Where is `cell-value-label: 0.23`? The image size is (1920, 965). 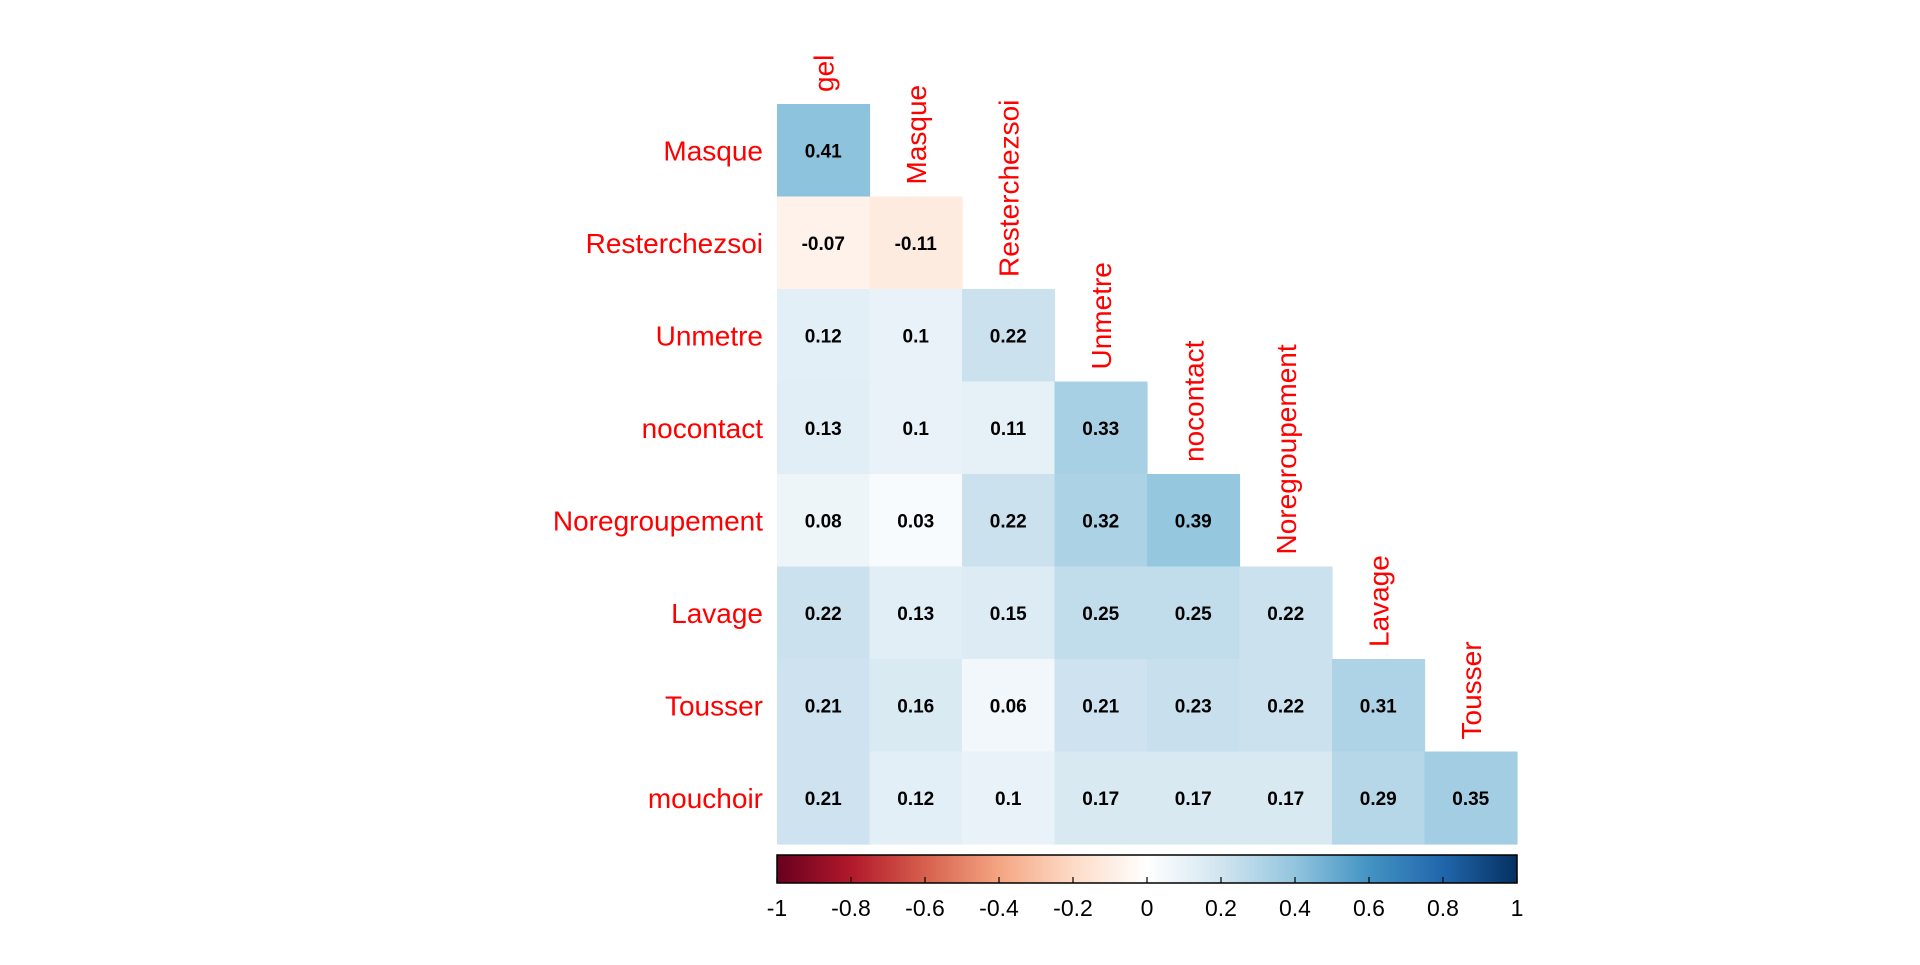
cell-value-label: 0.23 is located at coordinates (1193, 706).